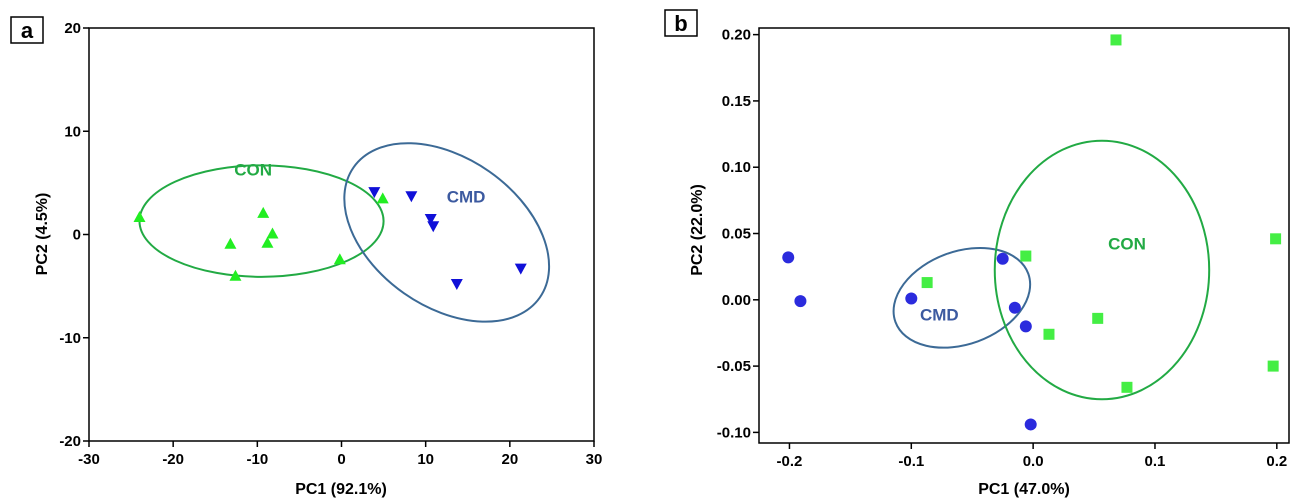 This screenshot has width=1301, height=500. I want to click on y-tick-label: -10, so click(70, 338).